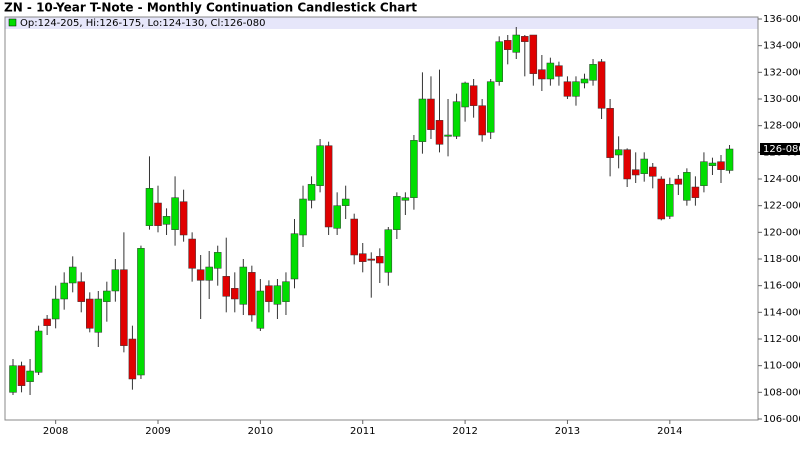 The image size is (800, 454). I want to click on x-tick-label: 2011, so click(362, 431).